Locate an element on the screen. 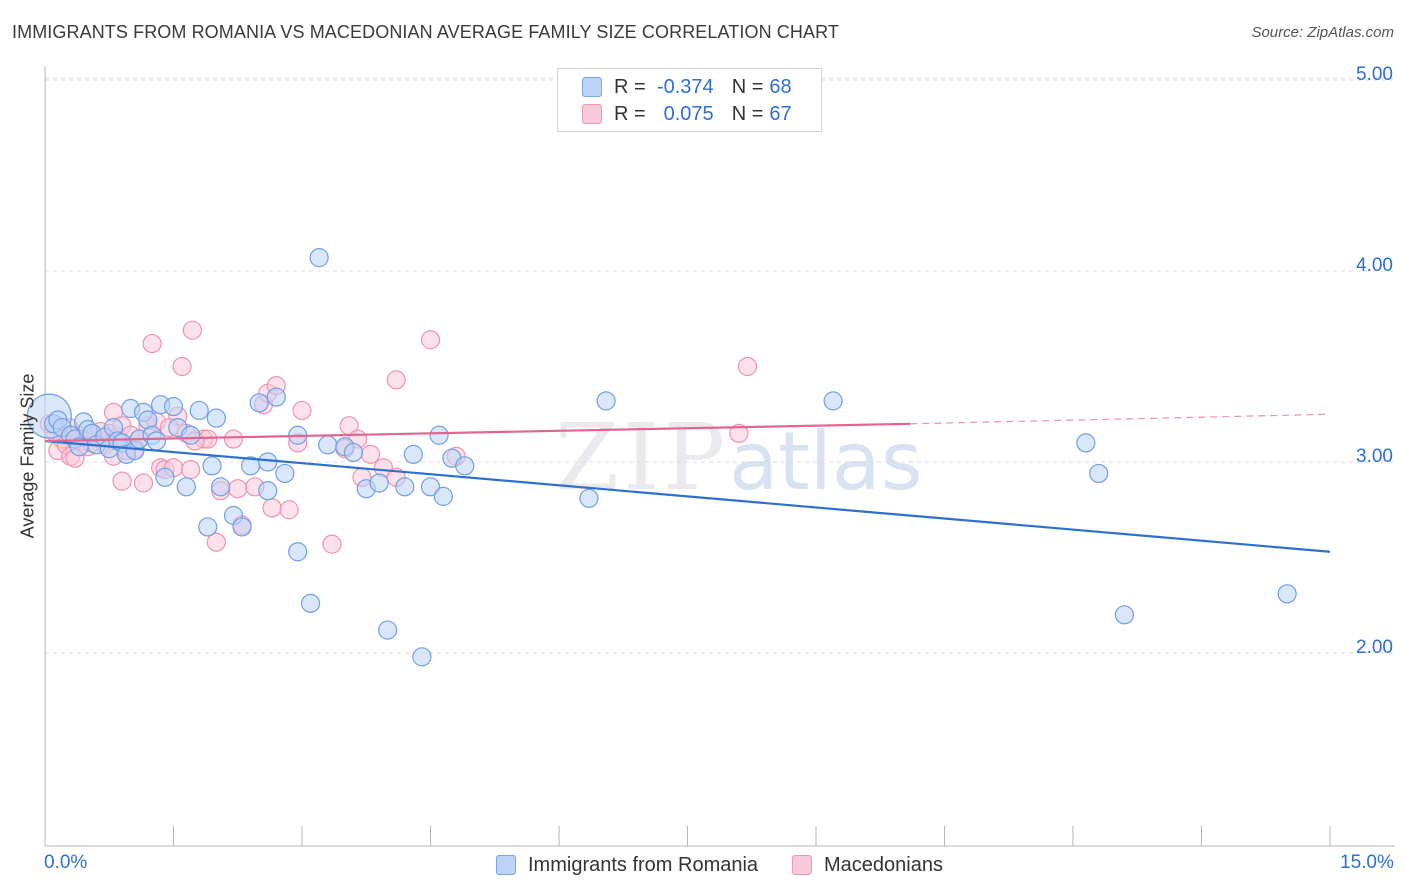  trend-line-macedonians-extension is located at coordinates (1120, 419).